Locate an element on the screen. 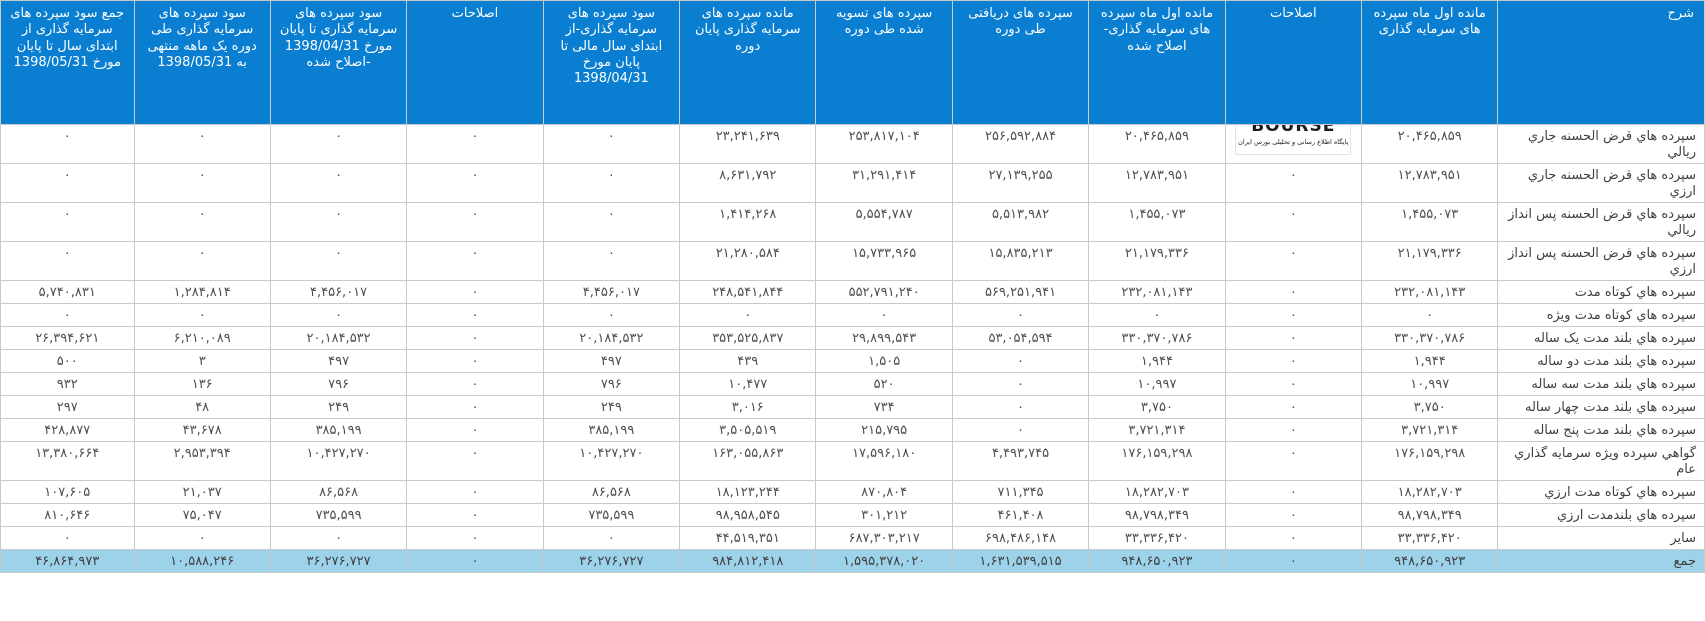 Image resolution: width=1705 pixels, height=621 pixels. table-cell: ۳۳۰,۳۷۰,۷۸۶ is located at coordinates (1157, 338).